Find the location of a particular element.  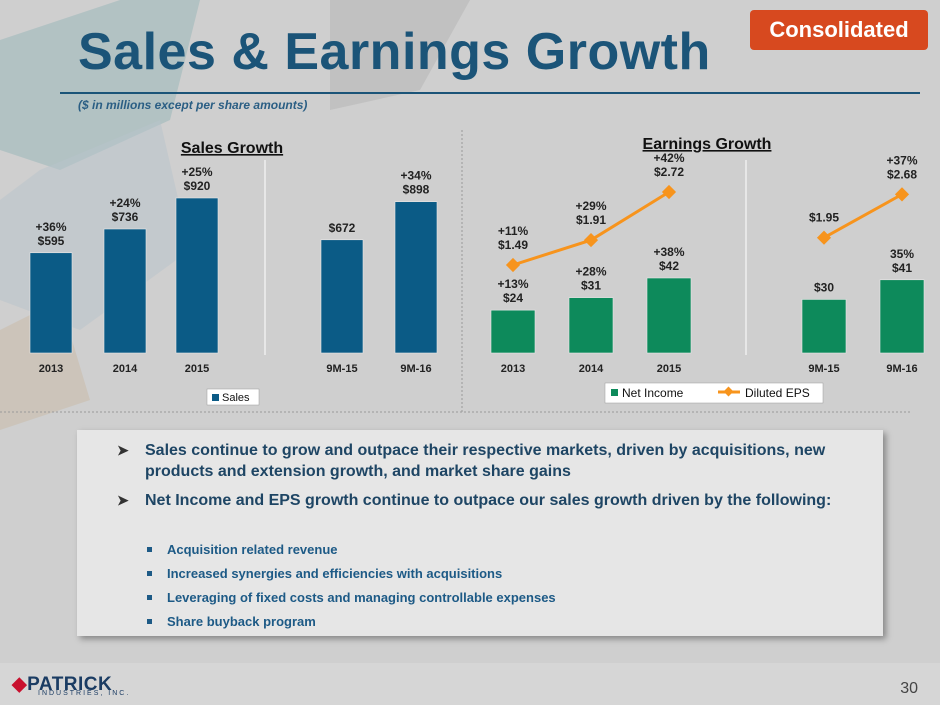

sales-data-label: +24% $736 is located at coordinates (124, 210).